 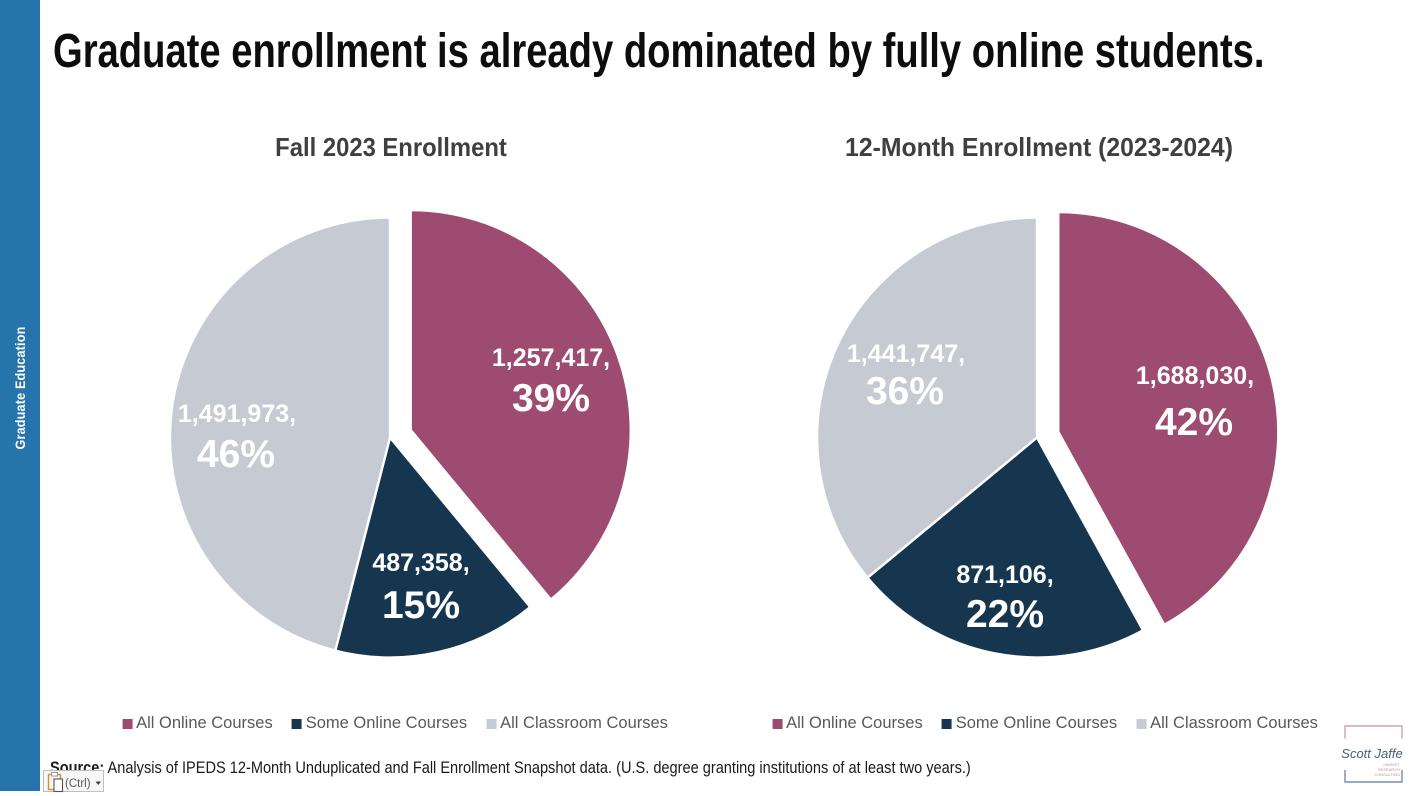 I want to click on svg-text: 36%, so click(x=905, y=391).